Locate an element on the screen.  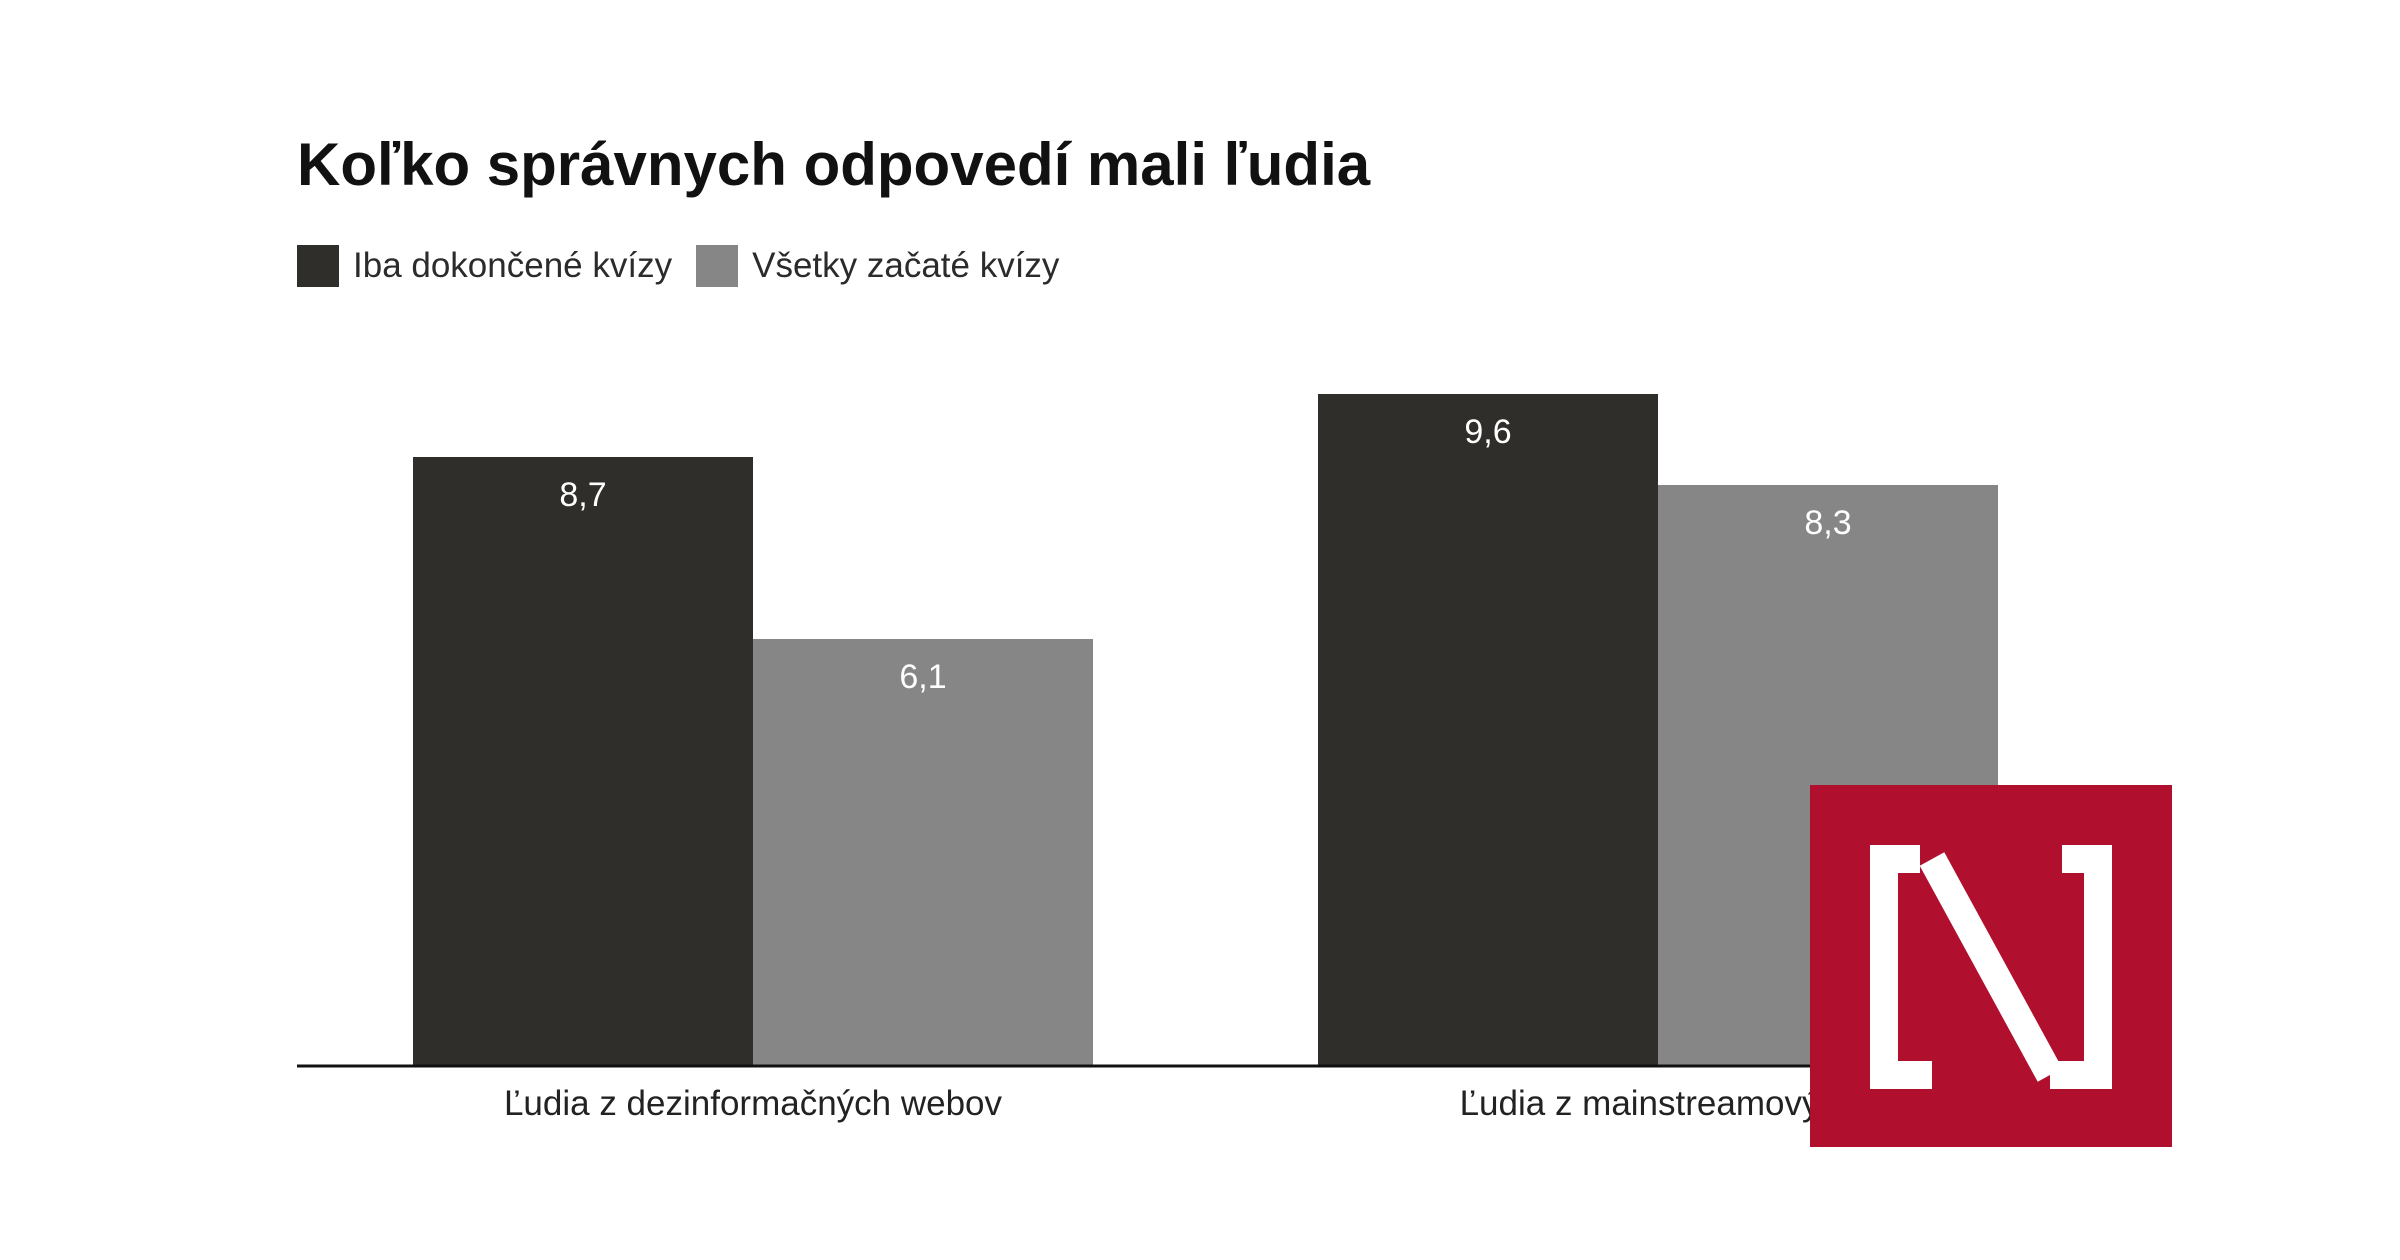
legend-label-completed: Iba dokončené kvízy is located at coordinates (513, 265).